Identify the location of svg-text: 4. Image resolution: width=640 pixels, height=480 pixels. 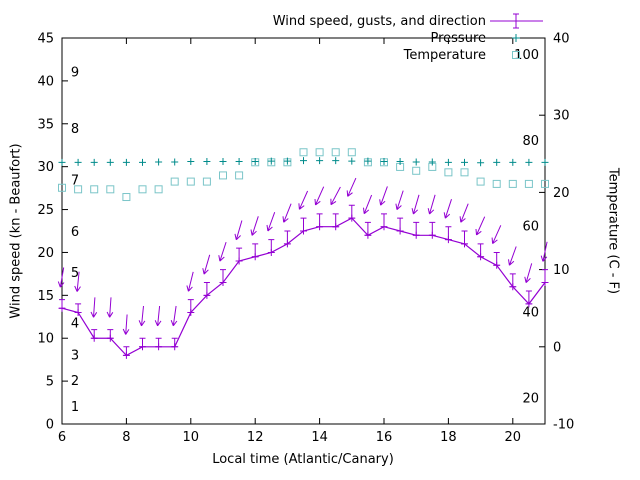
(75, 324).